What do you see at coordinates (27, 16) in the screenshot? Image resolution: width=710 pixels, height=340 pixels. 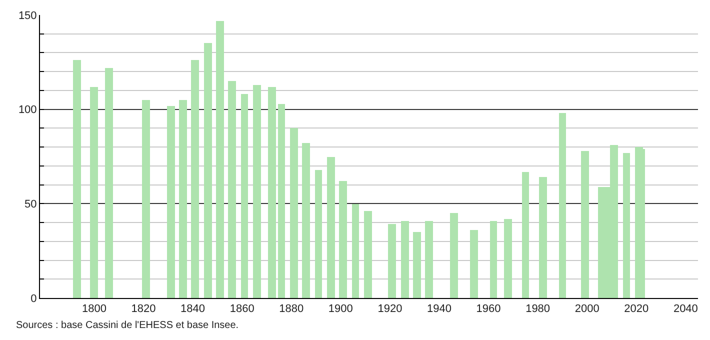 I see `y-tick-label: 150` at bounding box center [27, 16].